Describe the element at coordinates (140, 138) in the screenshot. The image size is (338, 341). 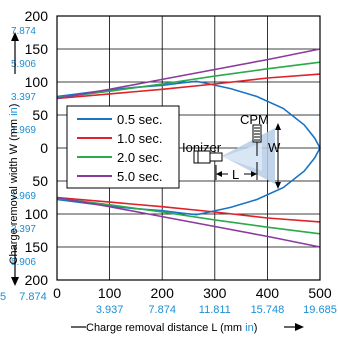
I see `legend-label: 1.0 sec.` at that location.